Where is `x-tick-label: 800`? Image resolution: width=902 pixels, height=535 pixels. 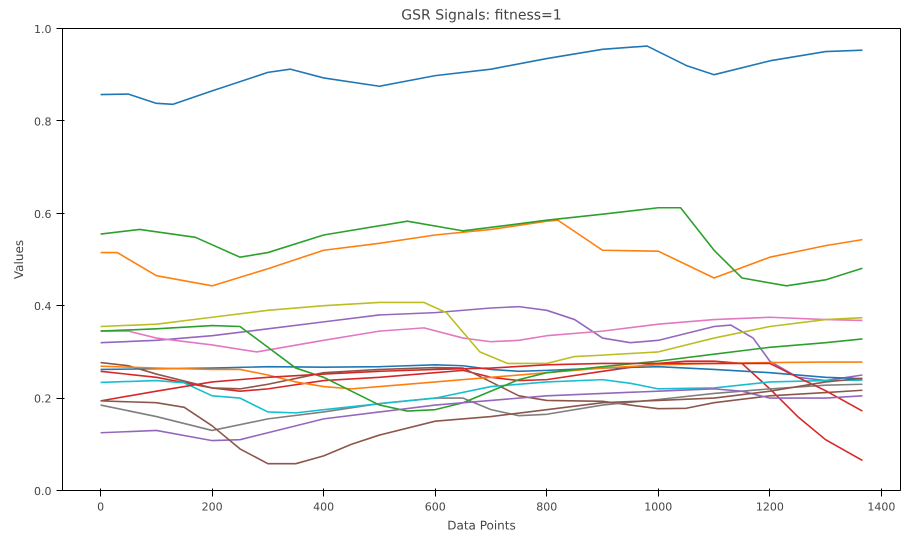 x-tick-label: 800 is located at coordinates (547, 507).